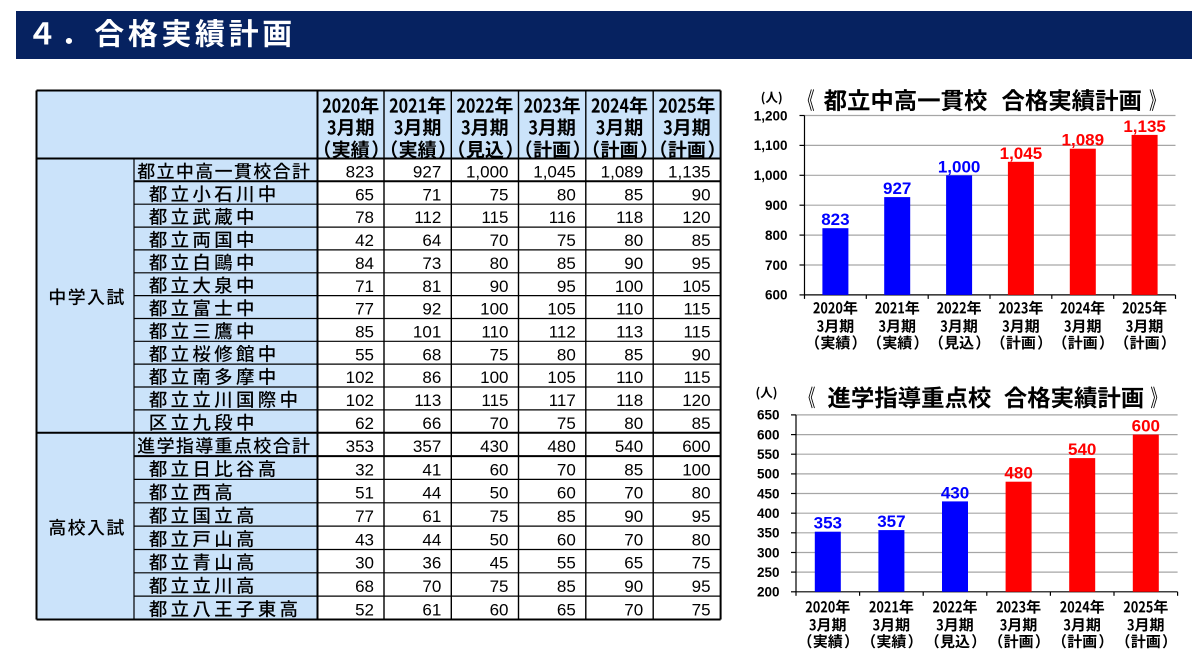  What do you see at coordinates (771, 145) in the screenshot?
I see `svg-text: 1,100` at bounding box center [771, 145].